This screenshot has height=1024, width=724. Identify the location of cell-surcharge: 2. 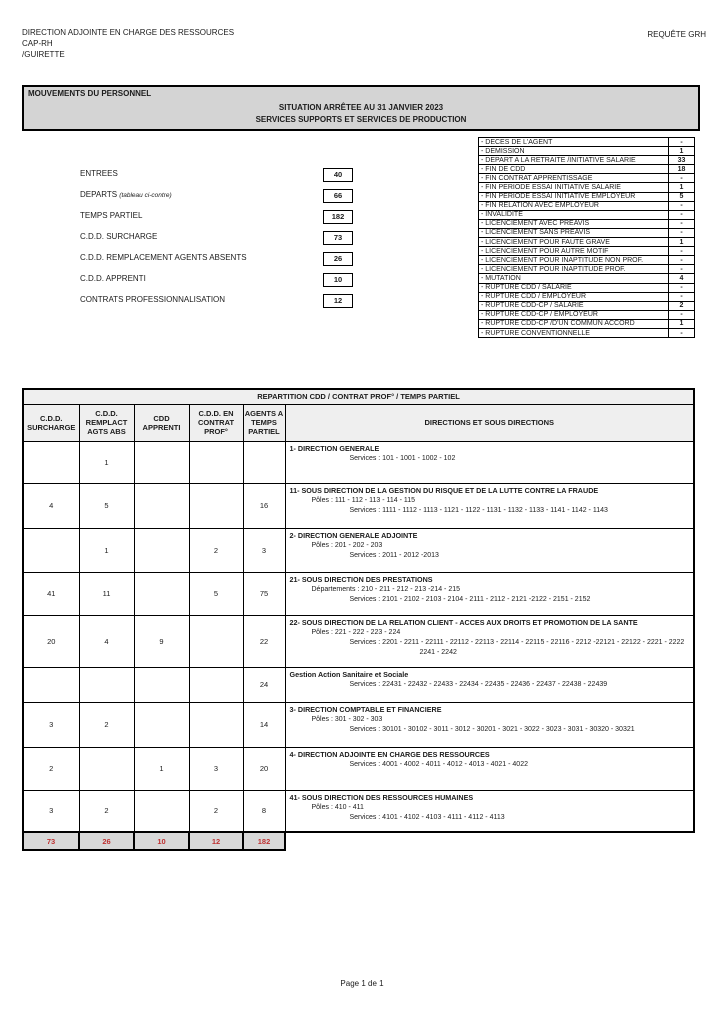
(51, 768).